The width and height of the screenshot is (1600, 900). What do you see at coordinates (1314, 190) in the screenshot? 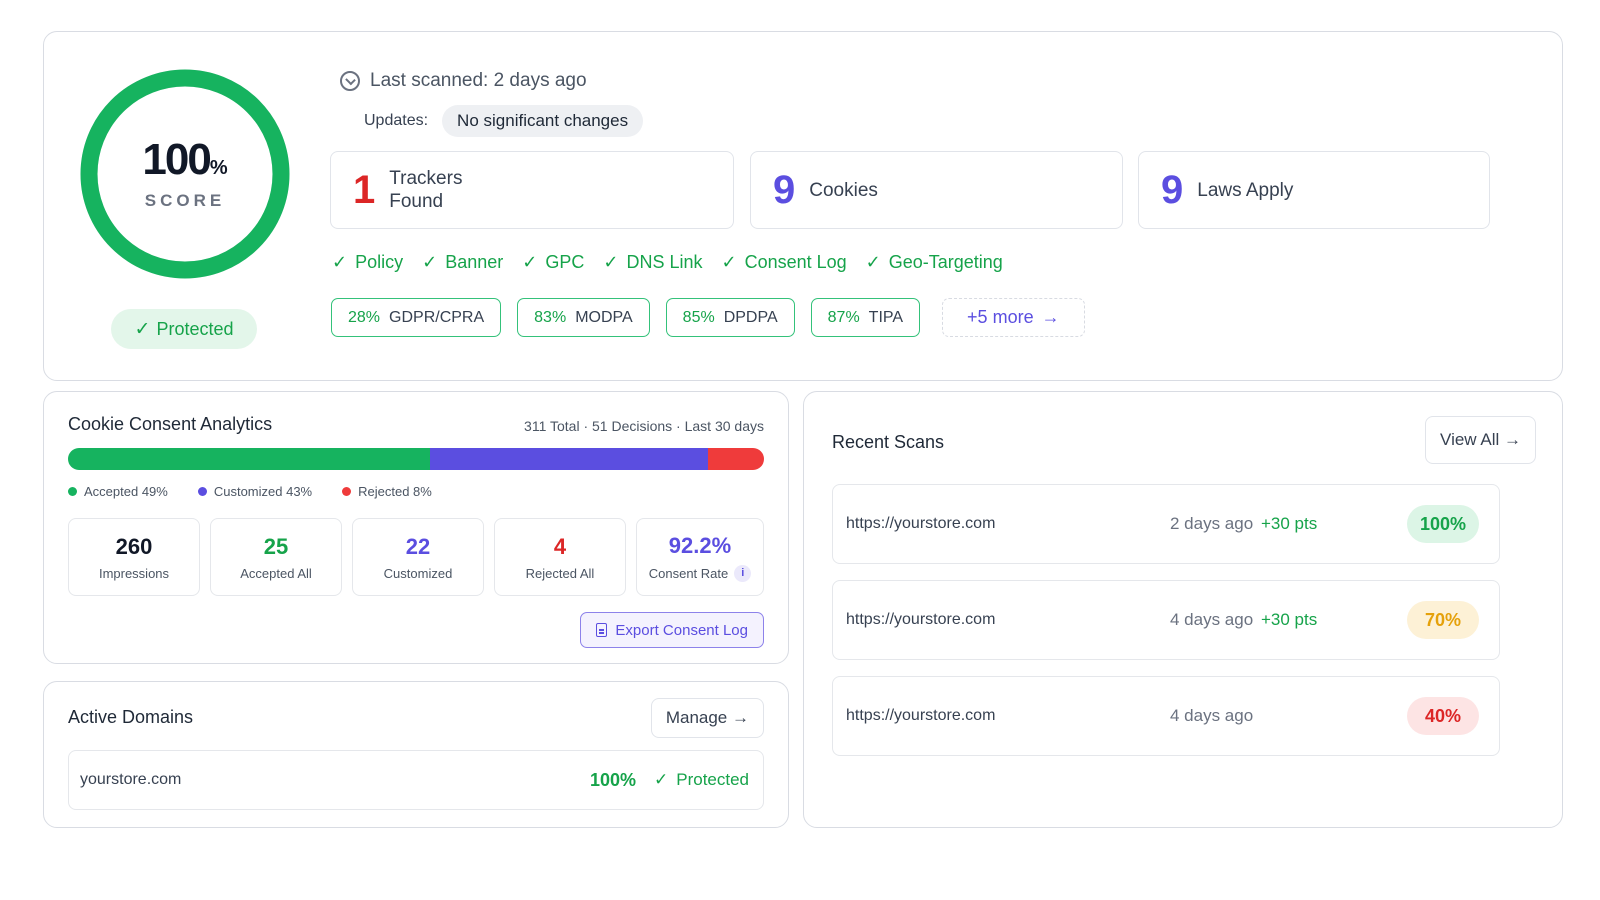
I see `laws-stat: 9 Laws Apply` at bounding box center [1314, 190].